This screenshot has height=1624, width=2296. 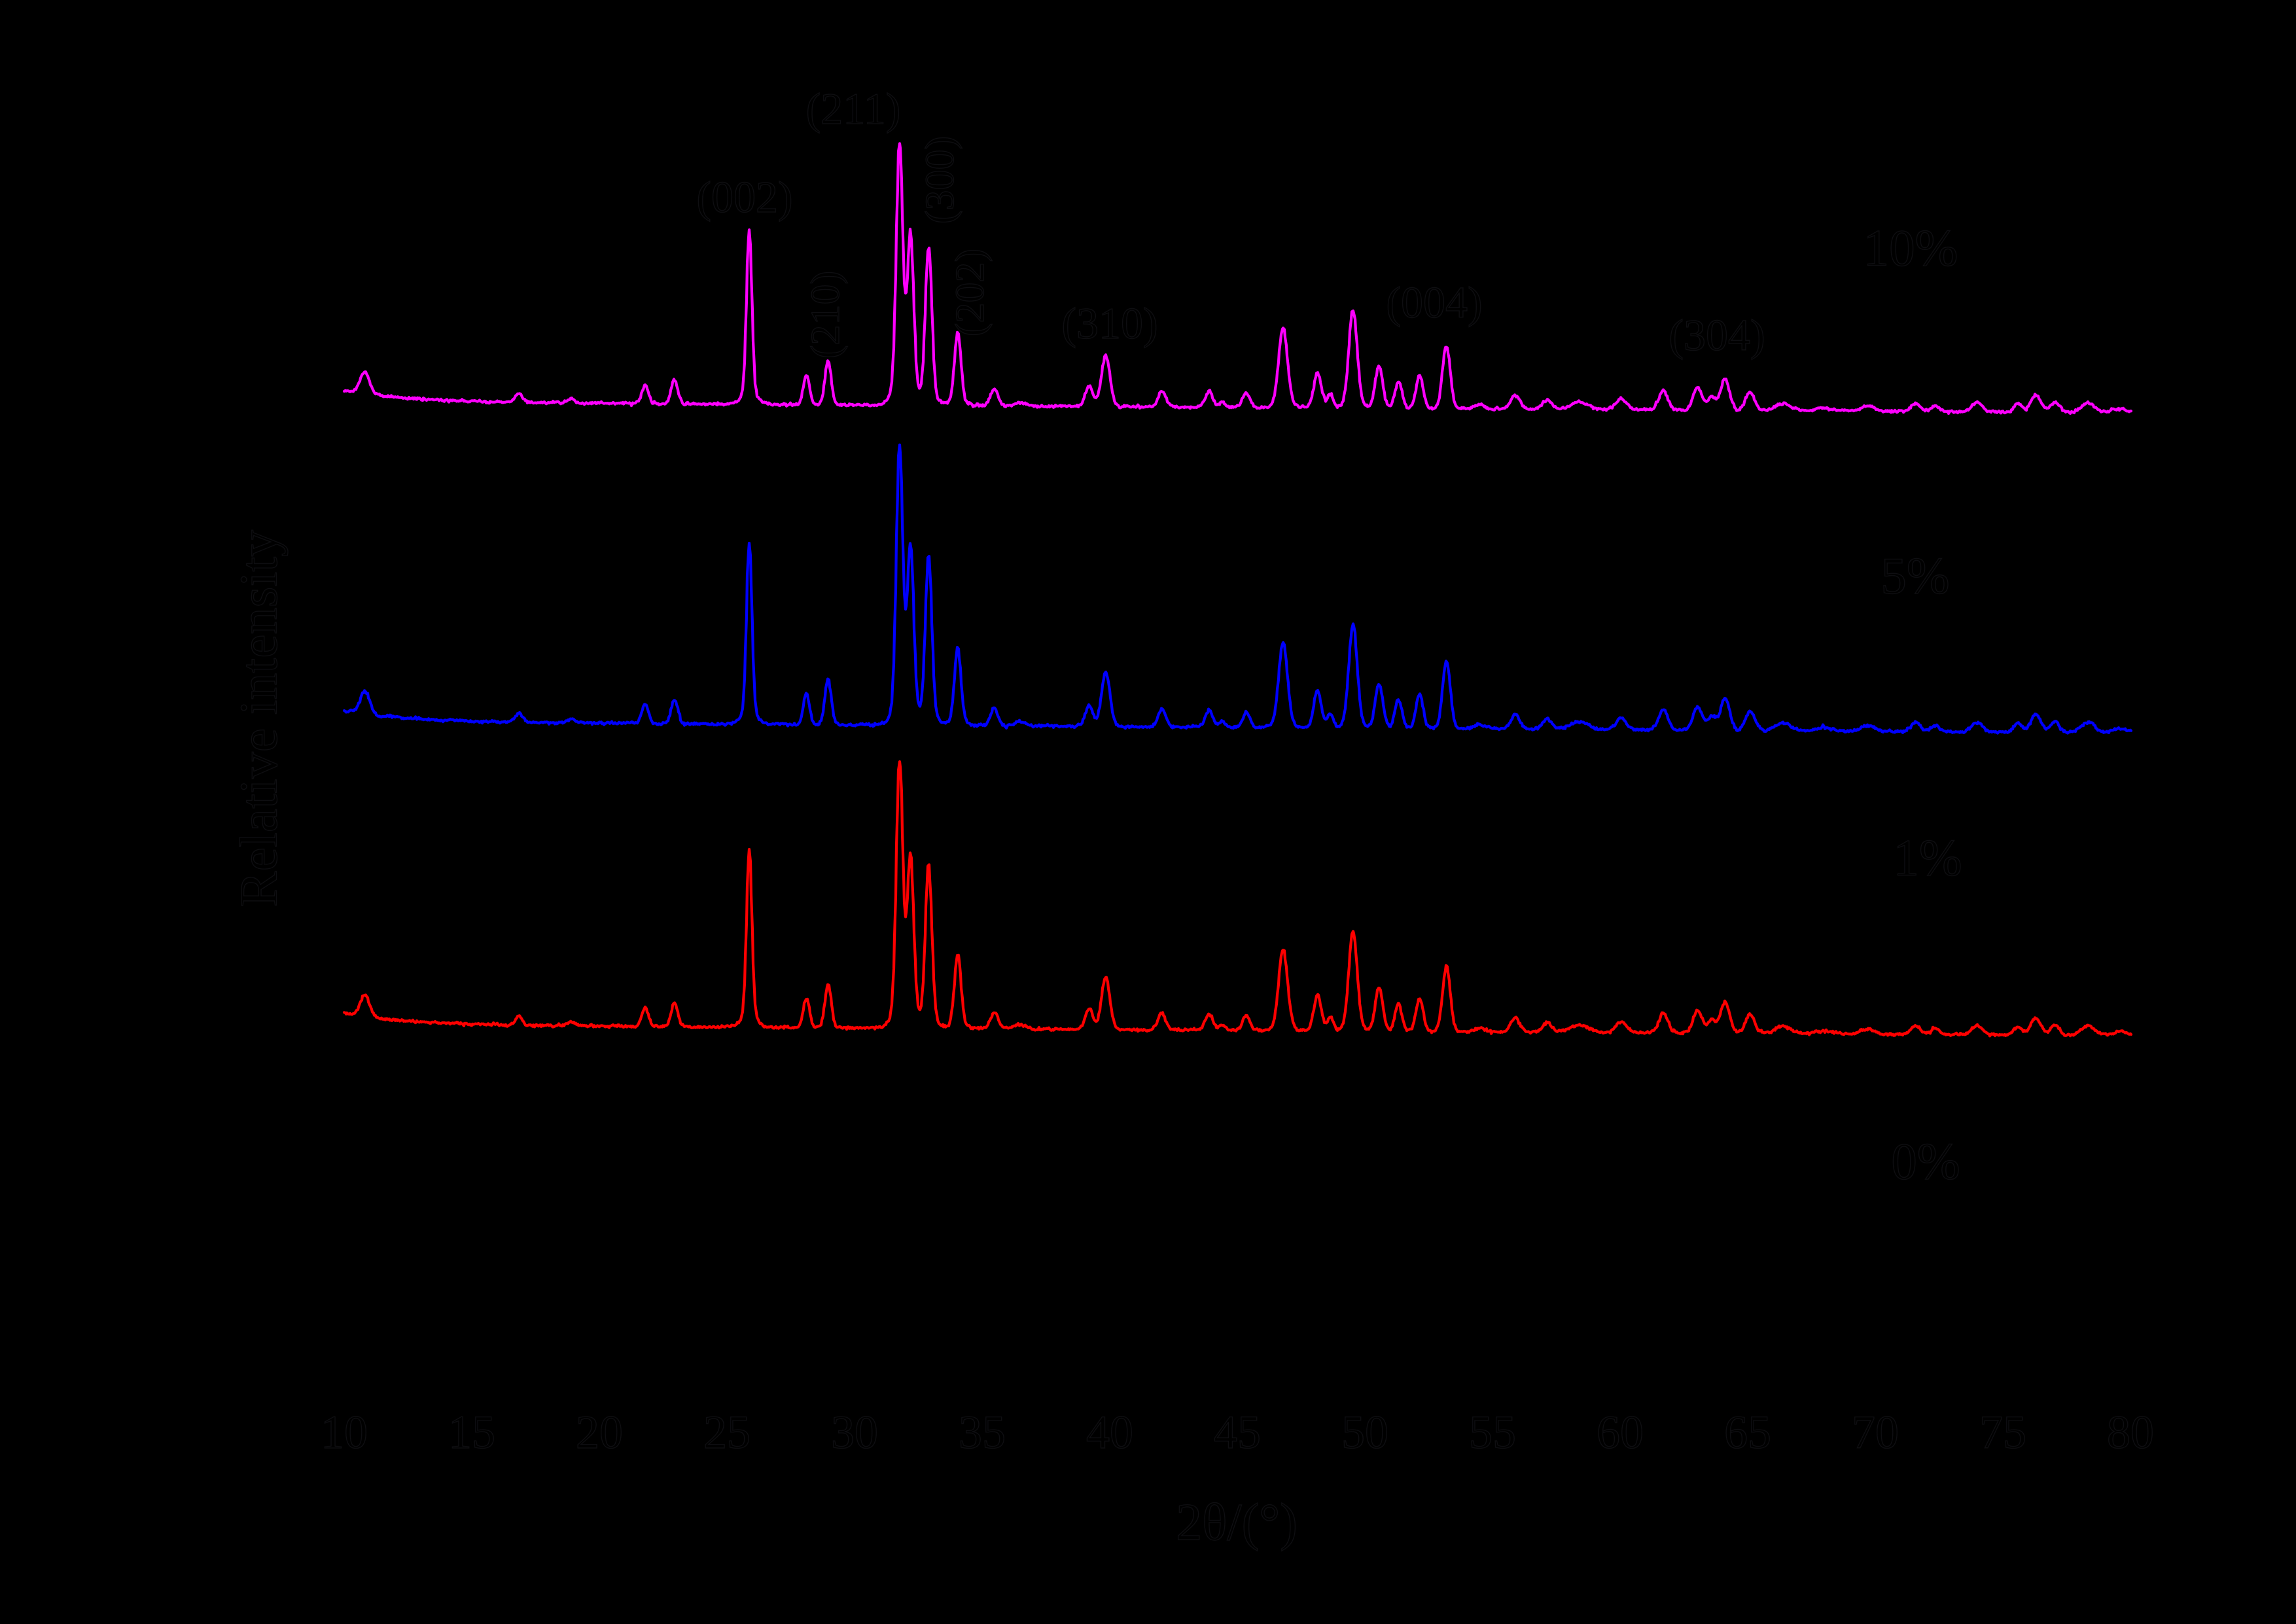 I want to click on svg-text: 45, so click(x=1237, y=1432).